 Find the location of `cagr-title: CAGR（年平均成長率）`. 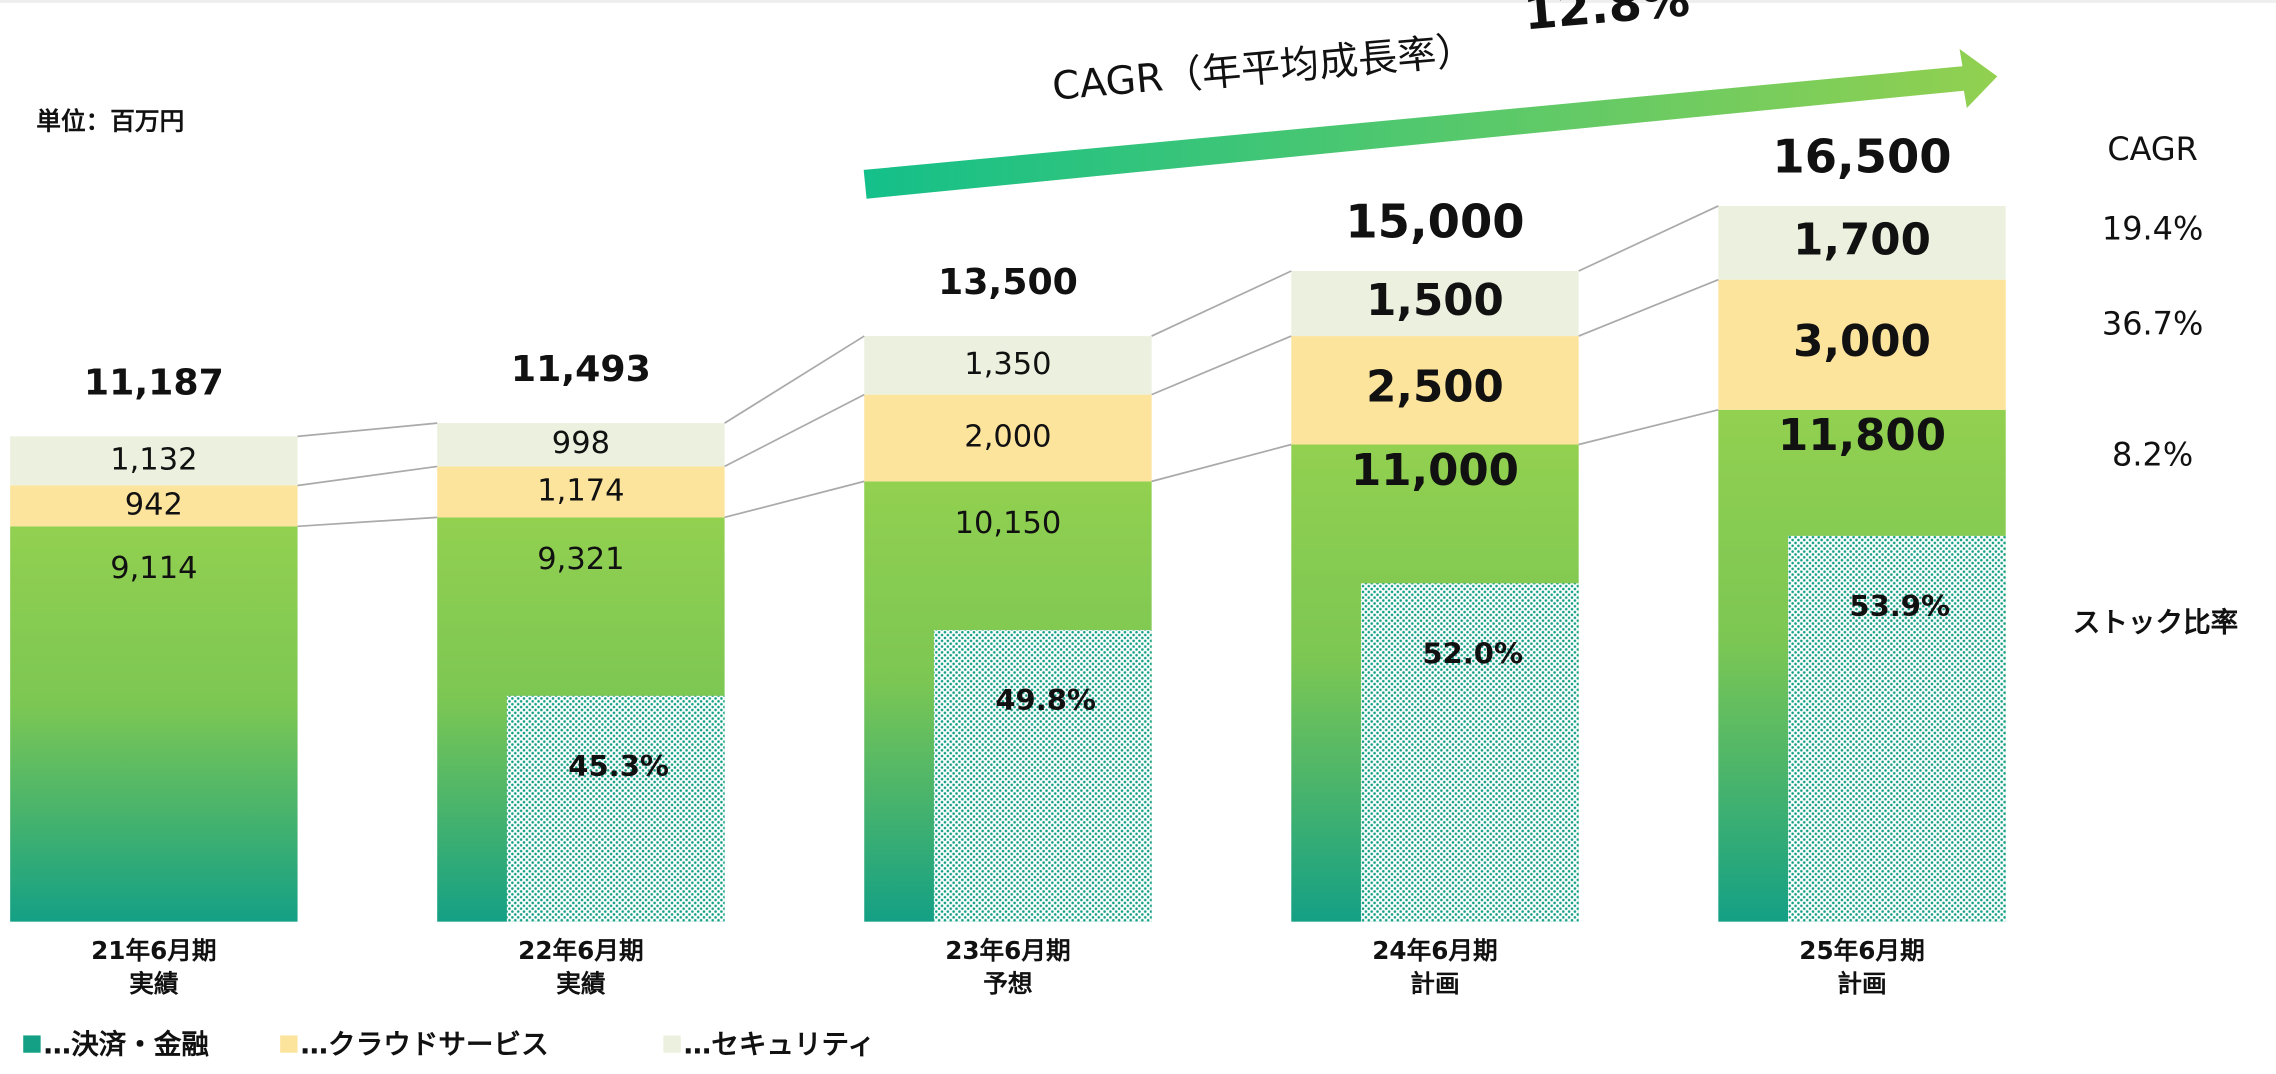

cagr-title: CAGR（年平均成長率） is located at coordinates (1263, 68).